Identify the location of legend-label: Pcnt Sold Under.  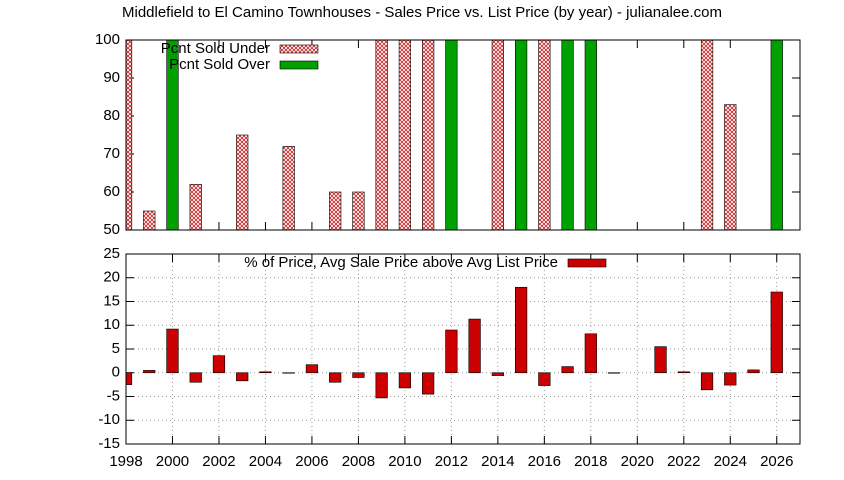
(215, 48).